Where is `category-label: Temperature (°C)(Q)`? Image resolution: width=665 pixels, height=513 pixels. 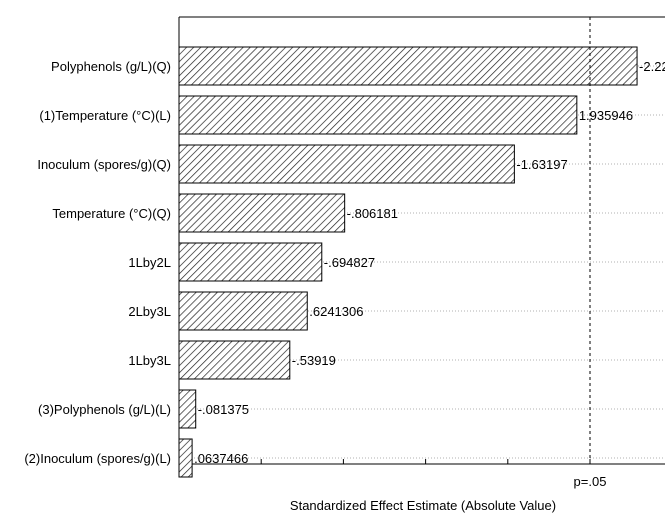
category-label: Temperature (°C)(Q) is located at coordinates (111, 213).